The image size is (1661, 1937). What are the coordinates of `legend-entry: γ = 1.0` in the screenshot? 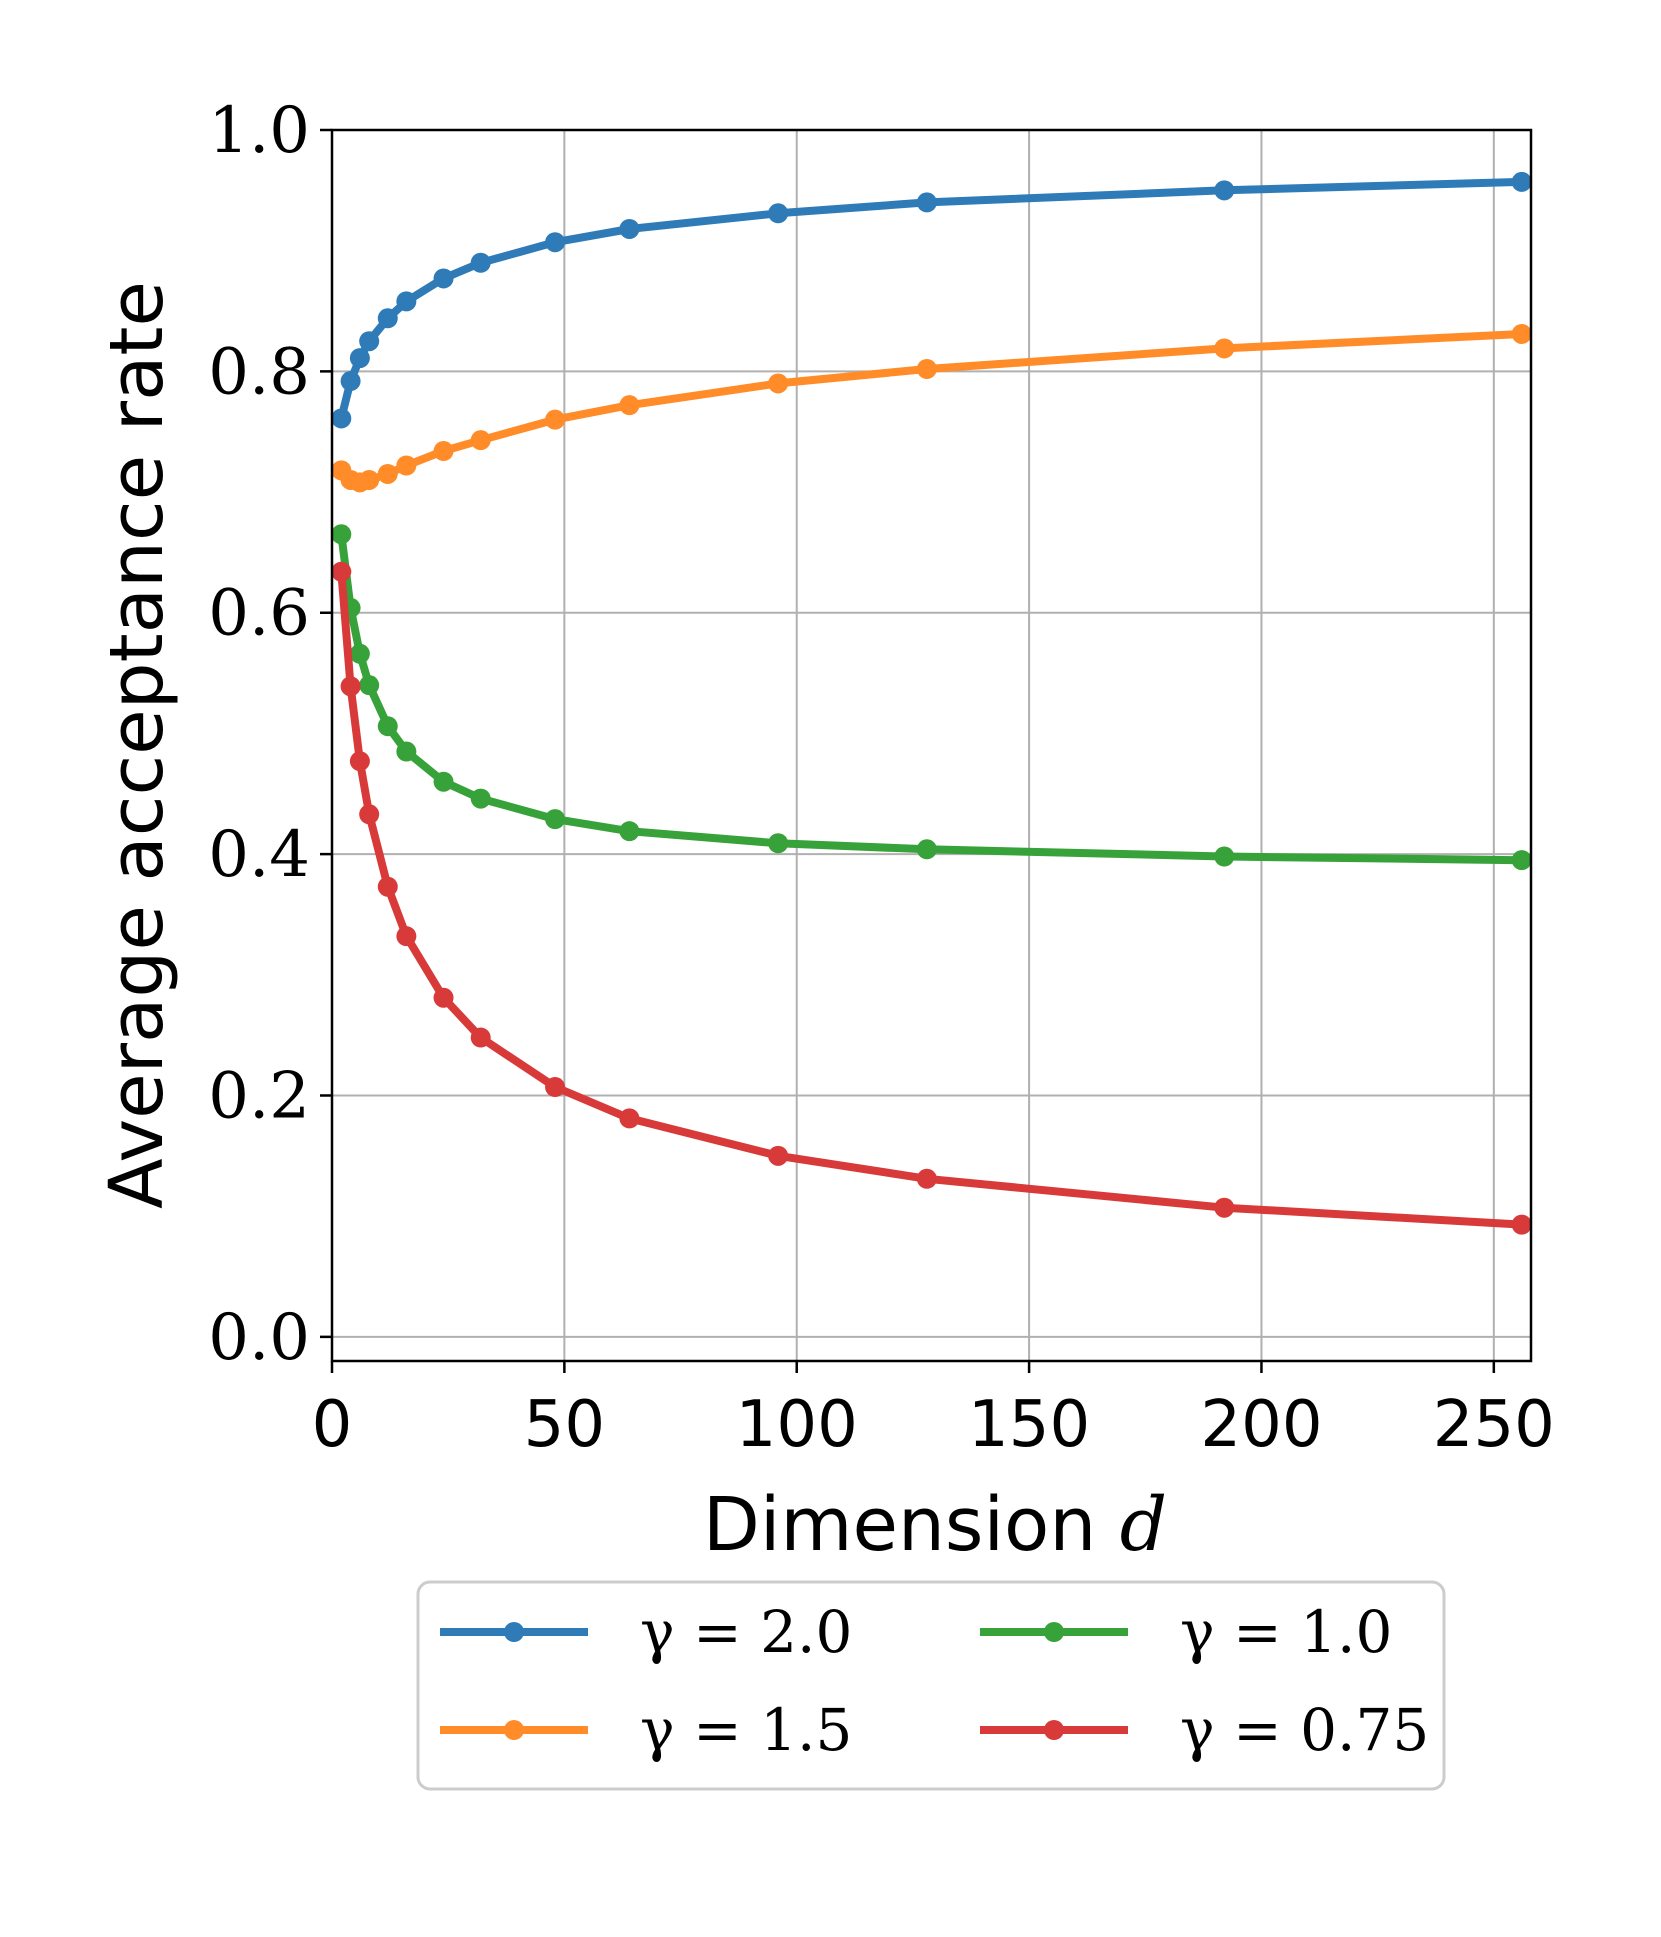 It's located at (1186, 1632).